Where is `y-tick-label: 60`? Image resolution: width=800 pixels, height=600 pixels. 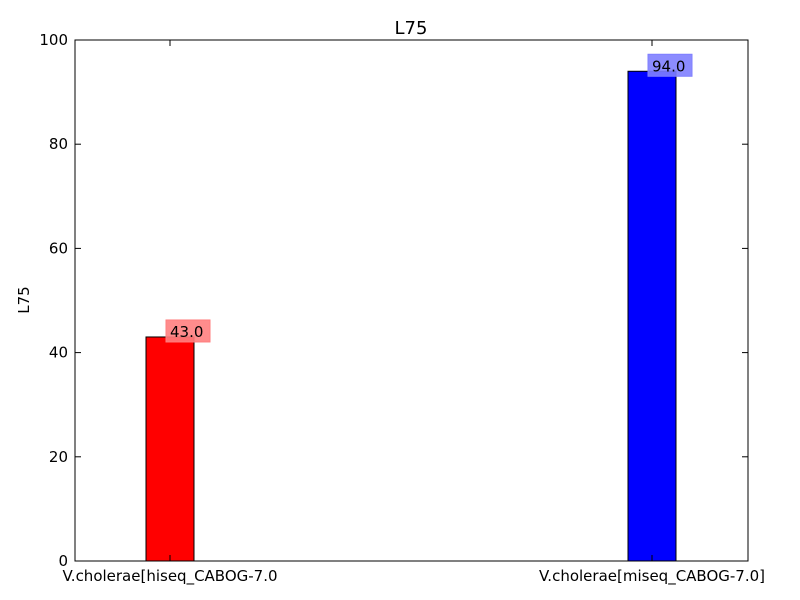
y-tick-label: 60 is located at coordinates (58, 248).